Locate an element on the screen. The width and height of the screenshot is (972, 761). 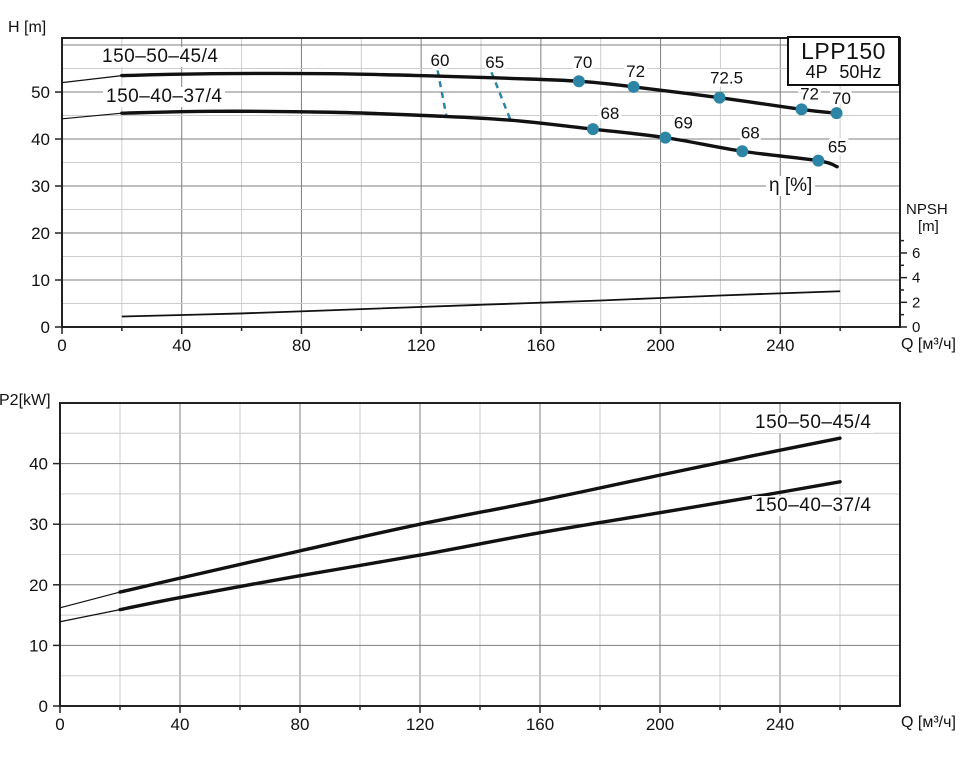
npsh-axis-title: NPSH is located at coordinates (927, 209).